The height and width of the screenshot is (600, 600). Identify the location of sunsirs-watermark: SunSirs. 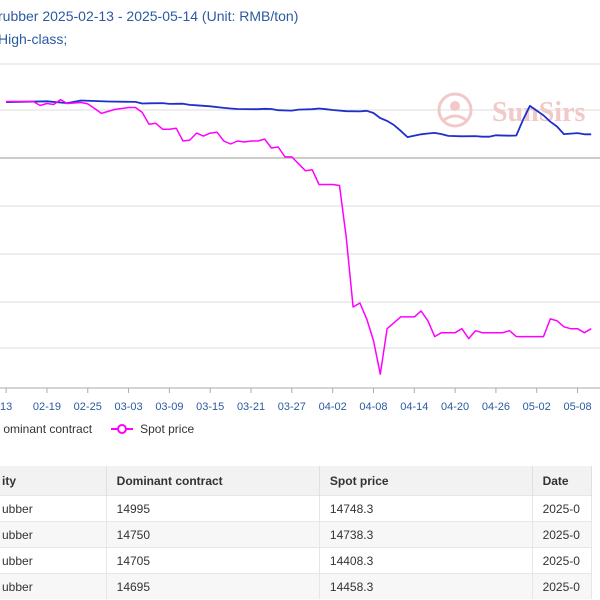
(511, 110).